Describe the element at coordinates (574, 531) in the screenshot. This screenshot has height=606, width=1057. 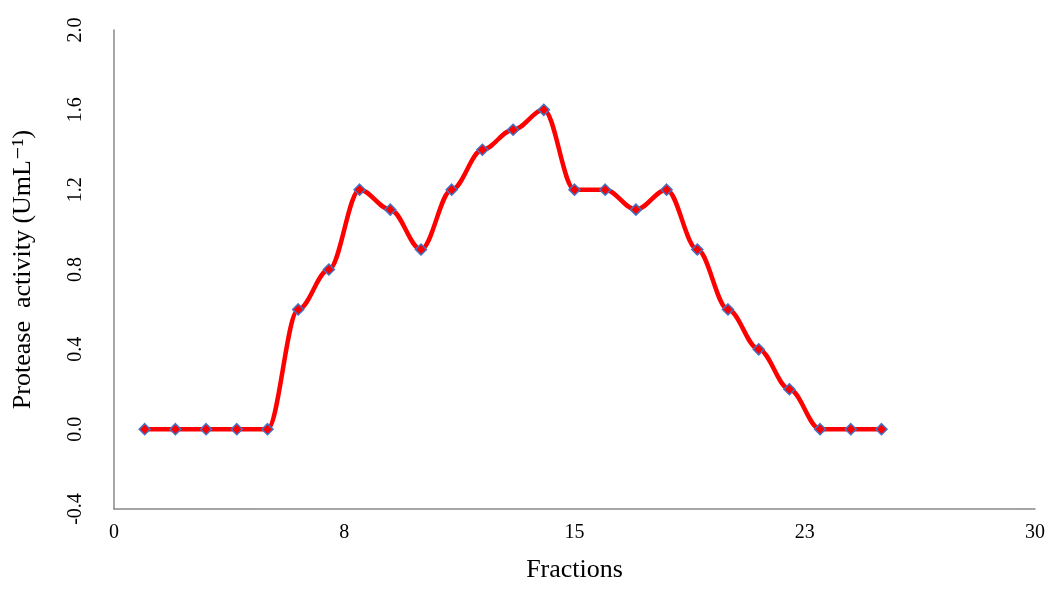
I see `x-tick-label: 15` at that location.